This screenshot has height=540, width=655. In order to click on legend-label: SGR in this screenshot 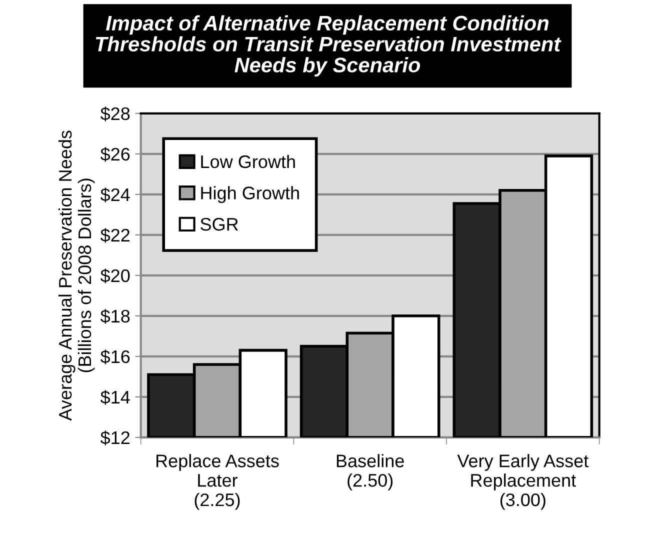, I will do `click(219, 224)`.